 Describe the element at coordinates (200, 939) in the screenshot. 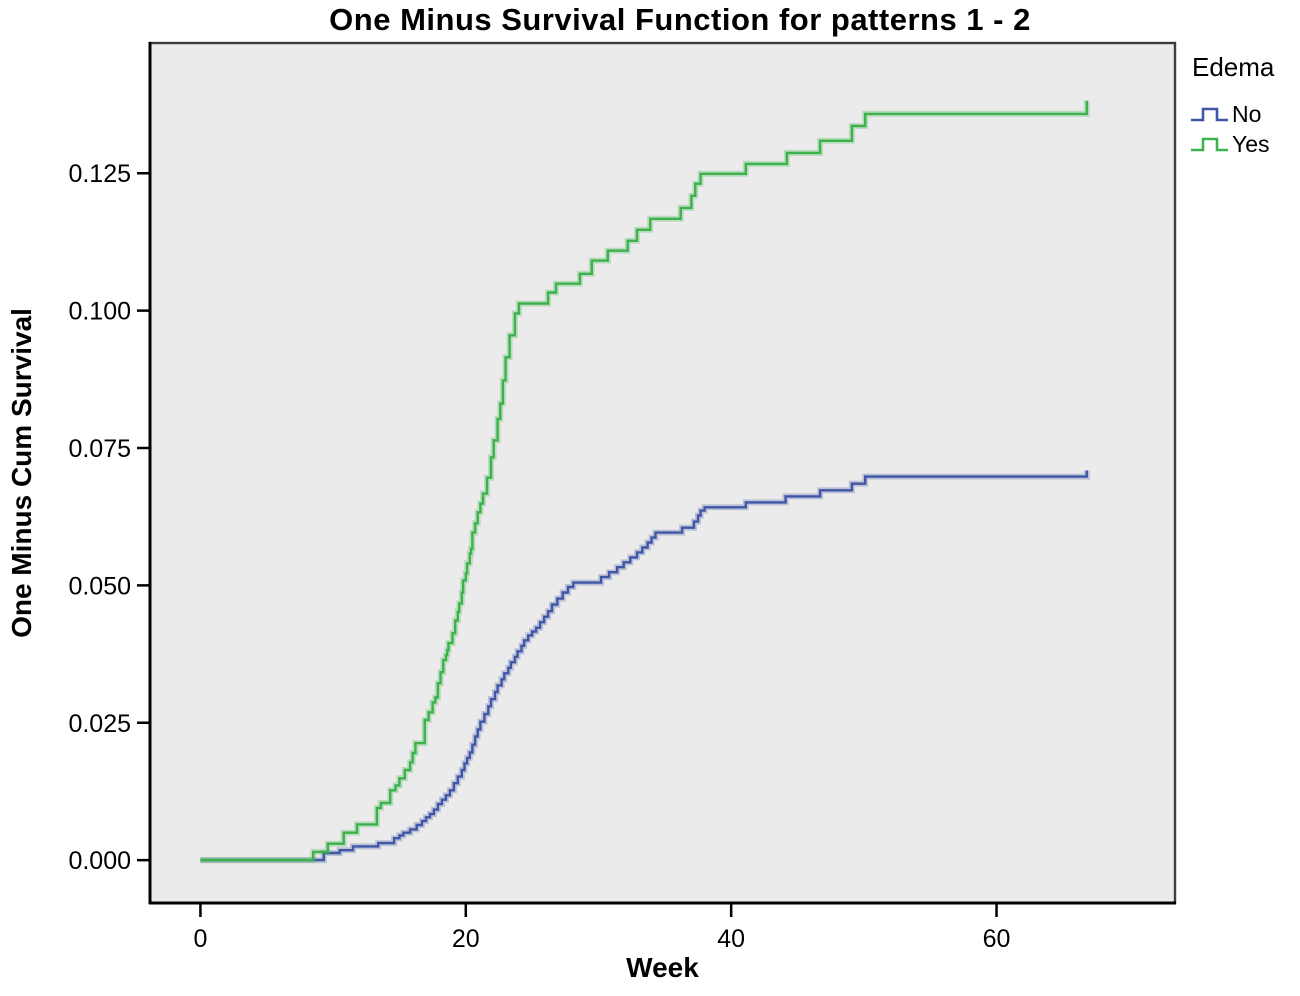

I see `x-tick-label: 0` at that location.